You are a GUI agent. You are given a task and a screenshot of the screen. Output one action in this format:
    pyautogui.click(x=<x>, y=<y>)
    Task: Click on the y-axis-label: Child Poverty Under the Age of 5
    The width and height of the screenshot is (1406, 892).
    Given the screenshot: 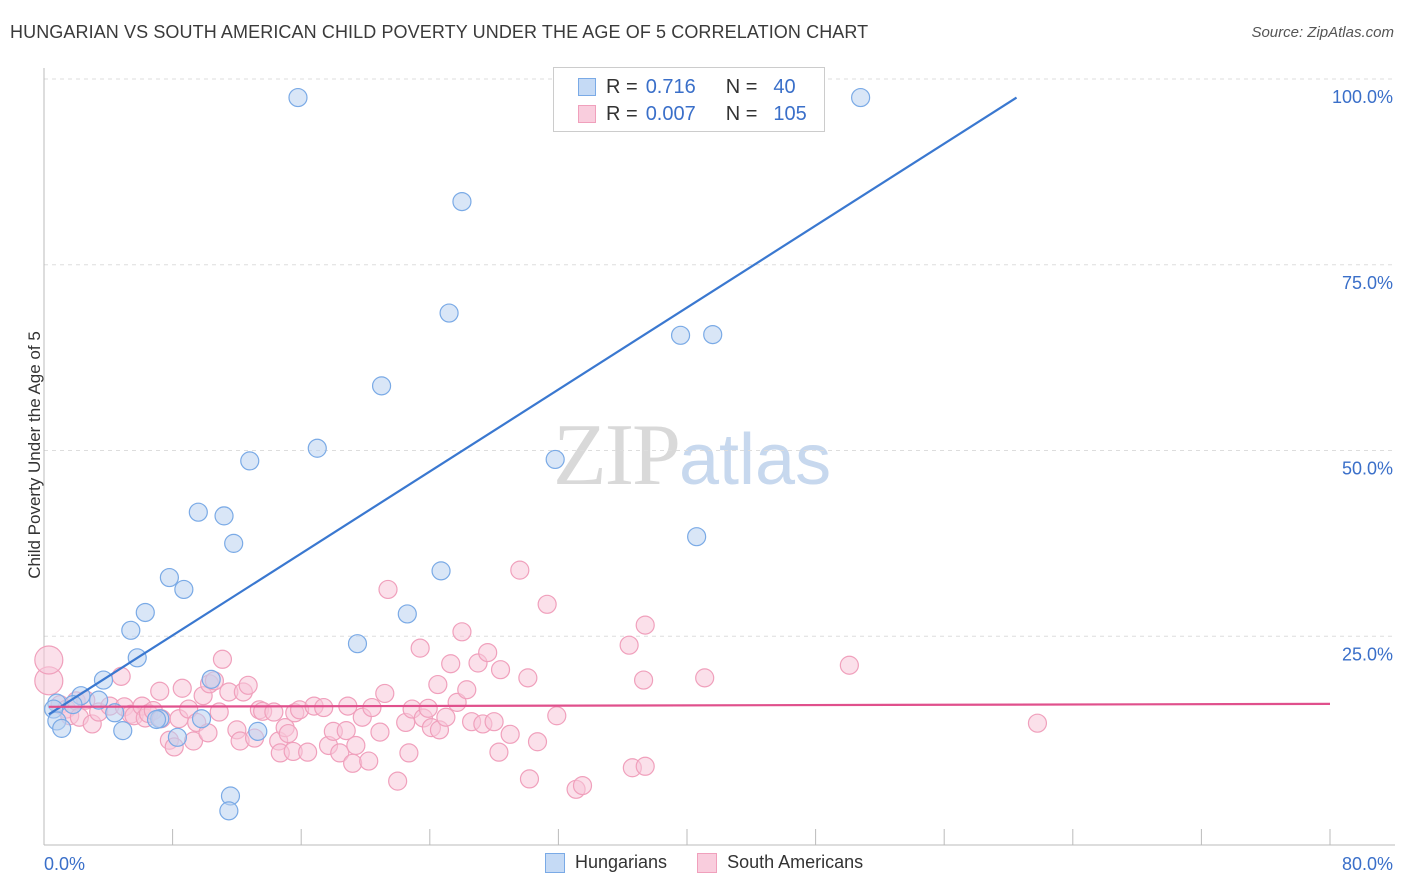 What is the action you would take?
    pyautogui.click(x=34, y=455)
    